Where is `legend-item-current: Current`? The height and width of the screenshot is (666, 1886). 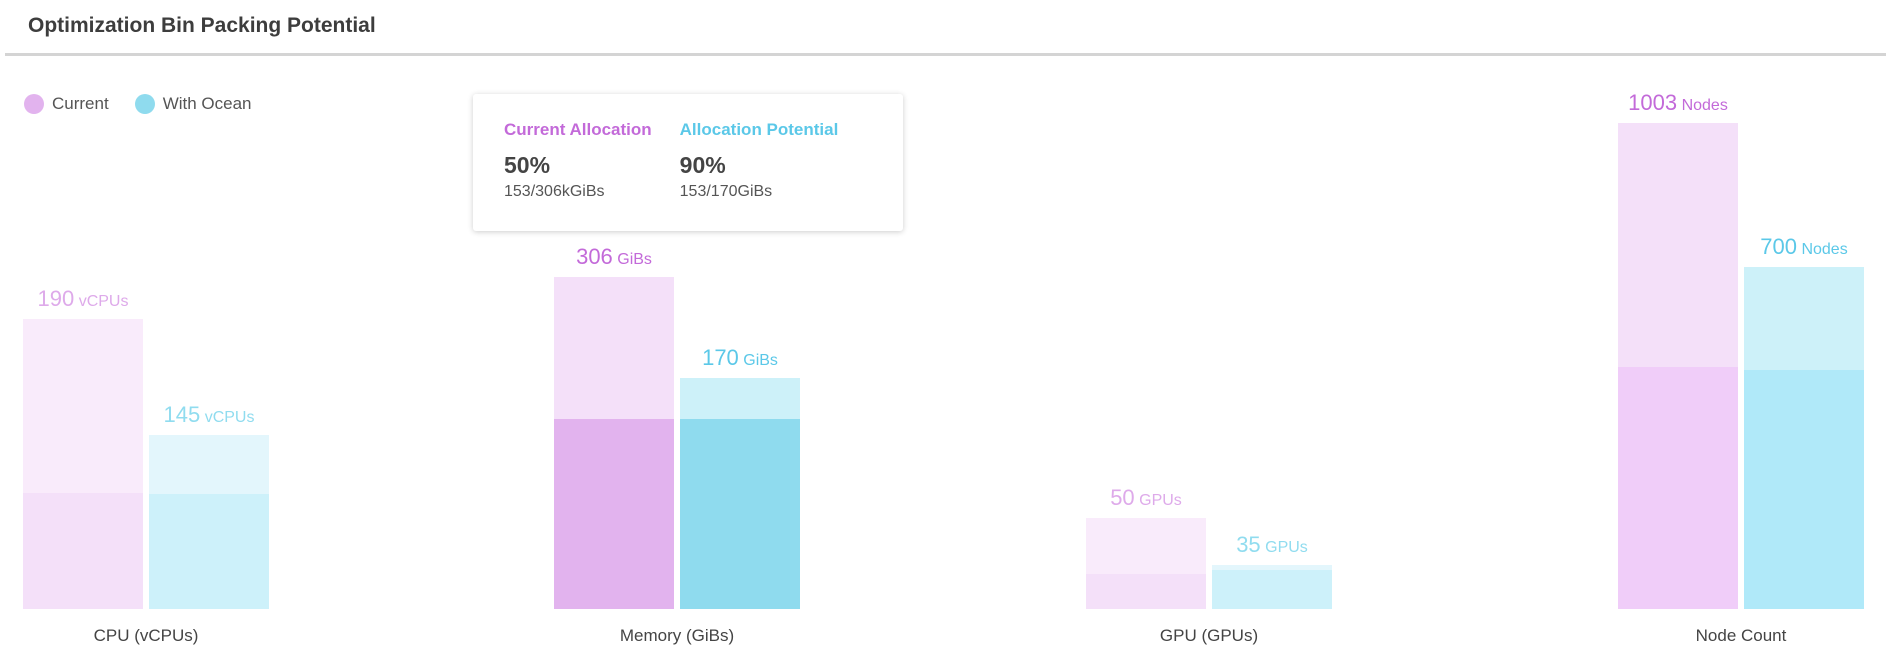
legend-item-current: Current is located at coordinates (66, 104).